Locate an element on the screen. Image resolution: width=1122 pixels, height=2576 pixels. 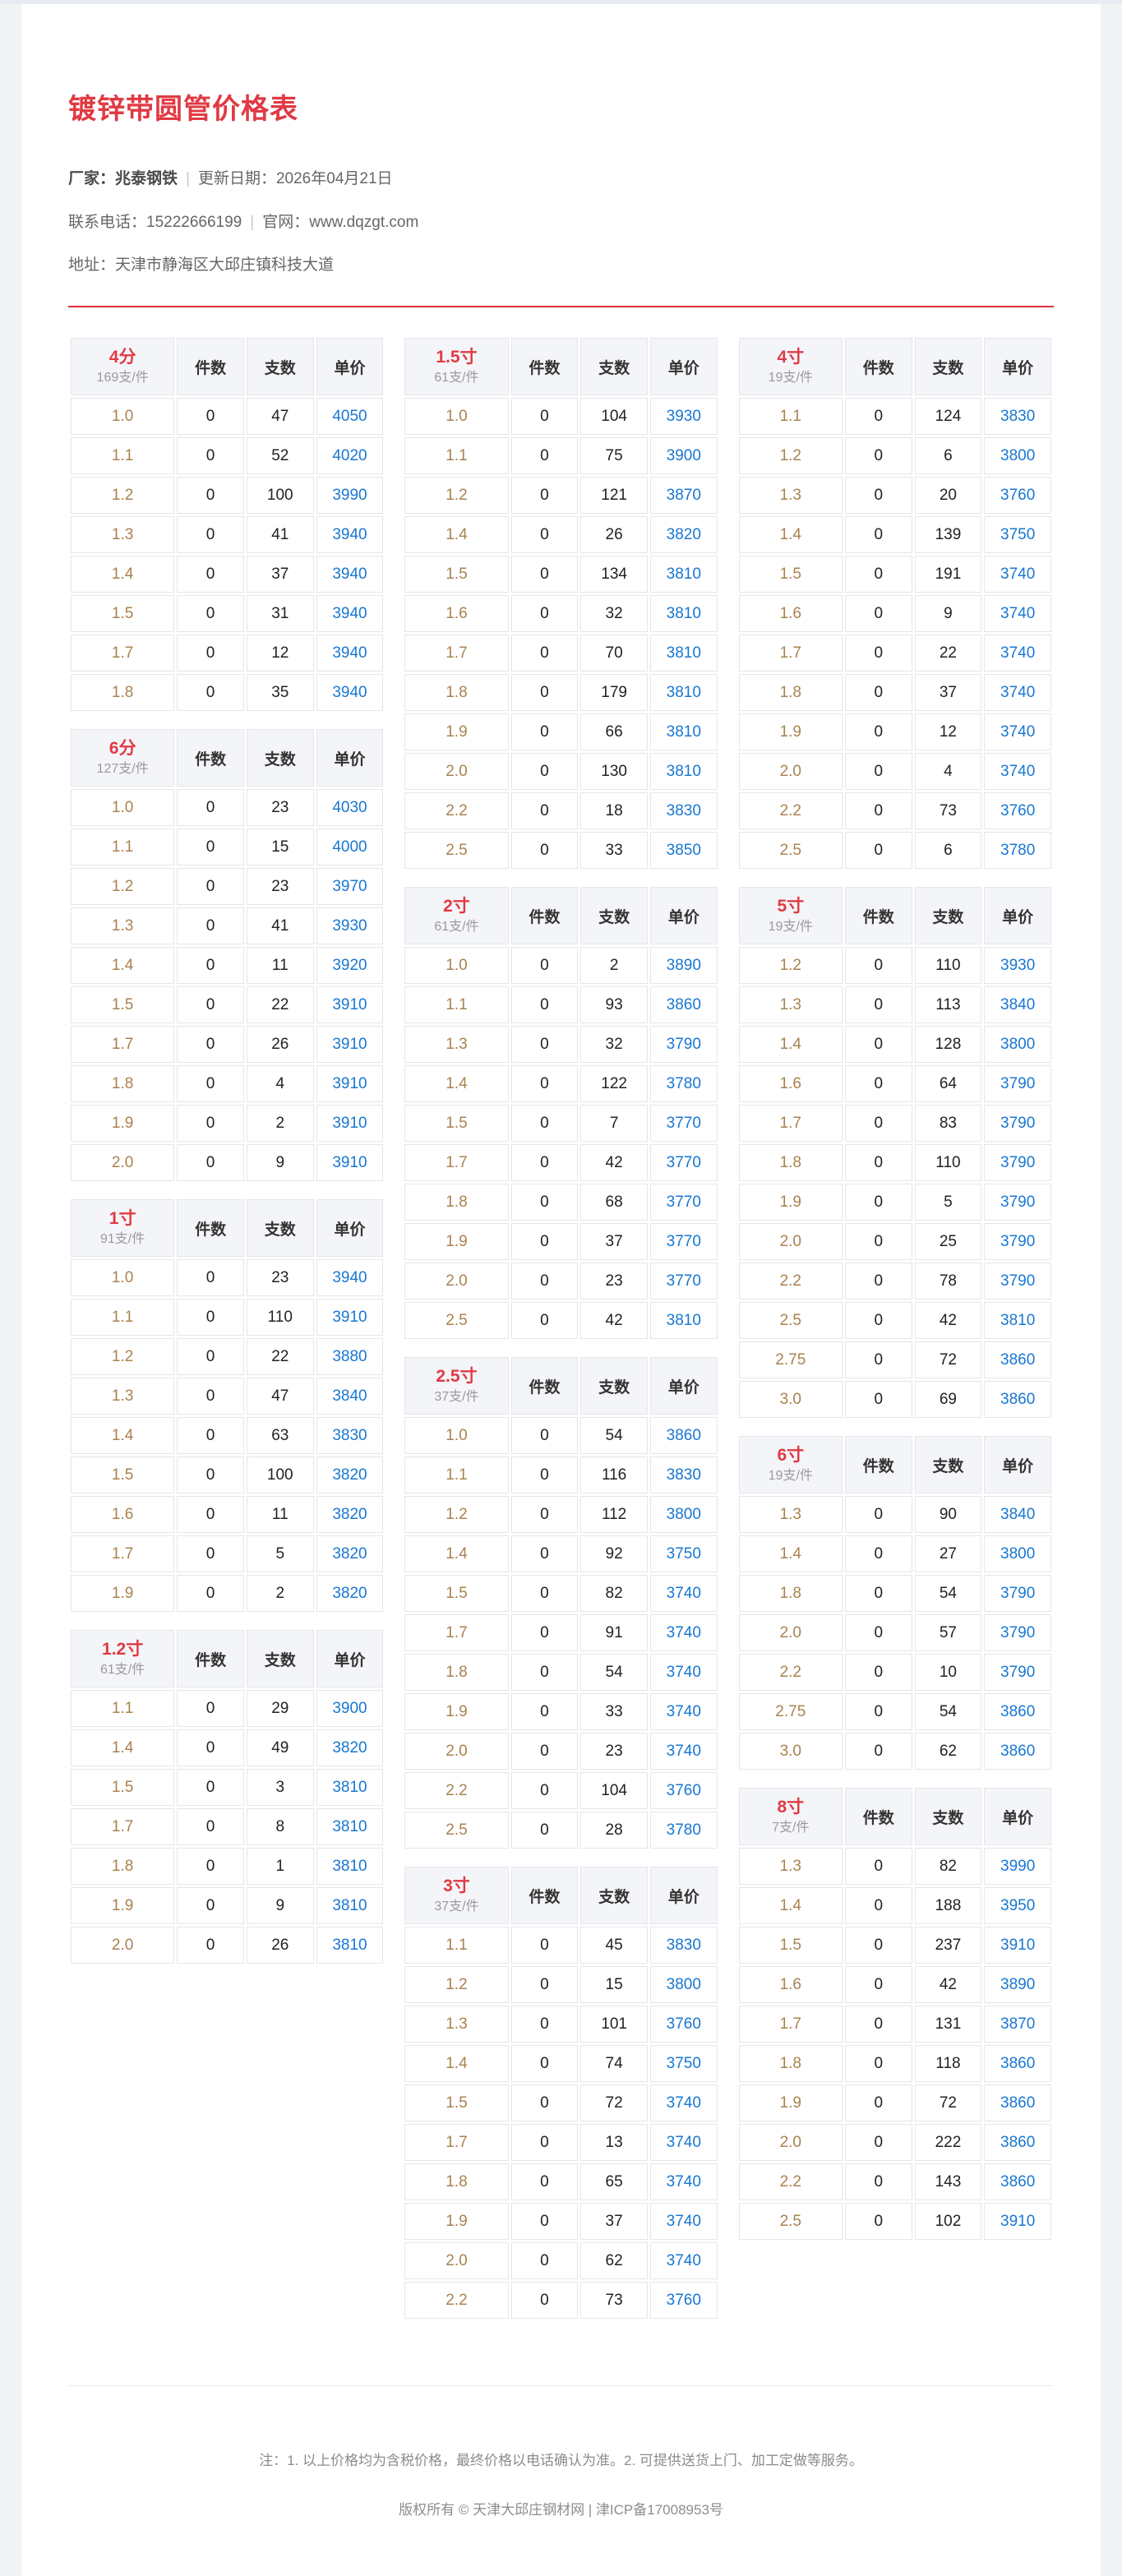
price-link: 3890 is located at coordinates (683, 966).